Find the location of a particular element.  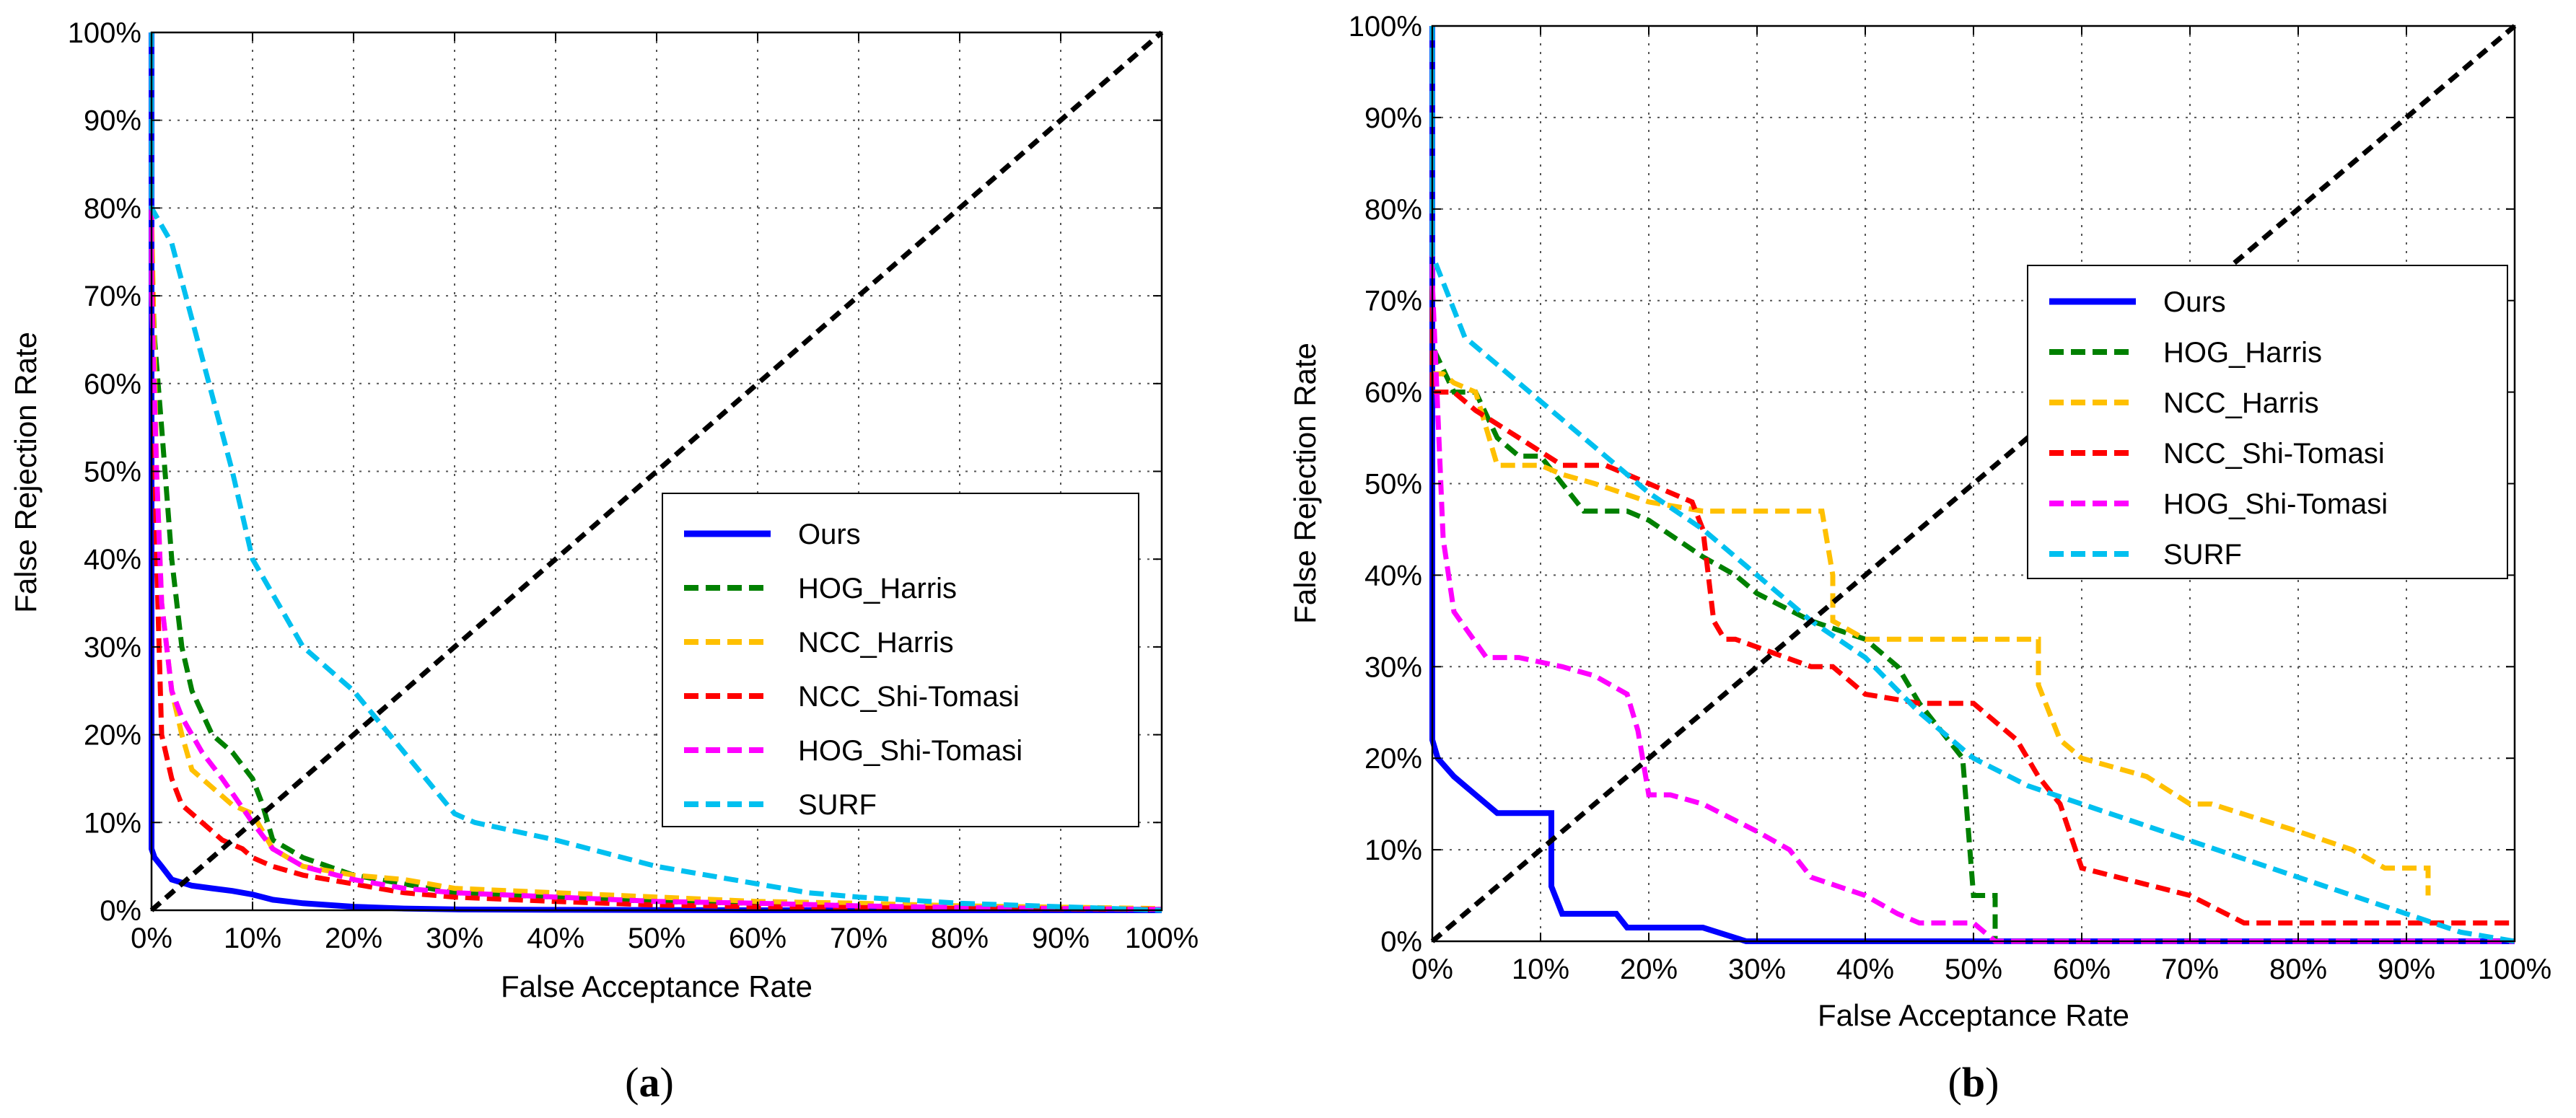

caption-letter: b is located at coordinates (1974, 1083).